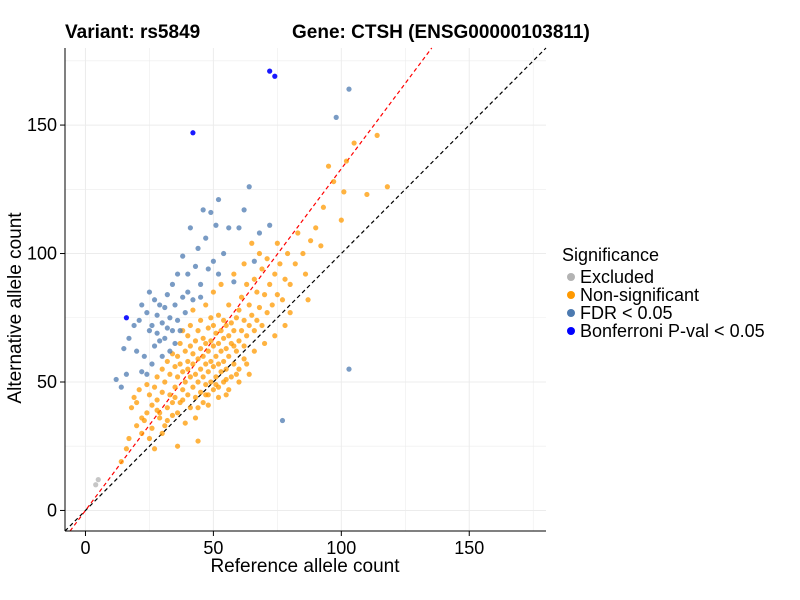  Describe the element at coordinates (663, 295) in the screenshot. I see `legend-item-non-significant: Non-significant` at that location.